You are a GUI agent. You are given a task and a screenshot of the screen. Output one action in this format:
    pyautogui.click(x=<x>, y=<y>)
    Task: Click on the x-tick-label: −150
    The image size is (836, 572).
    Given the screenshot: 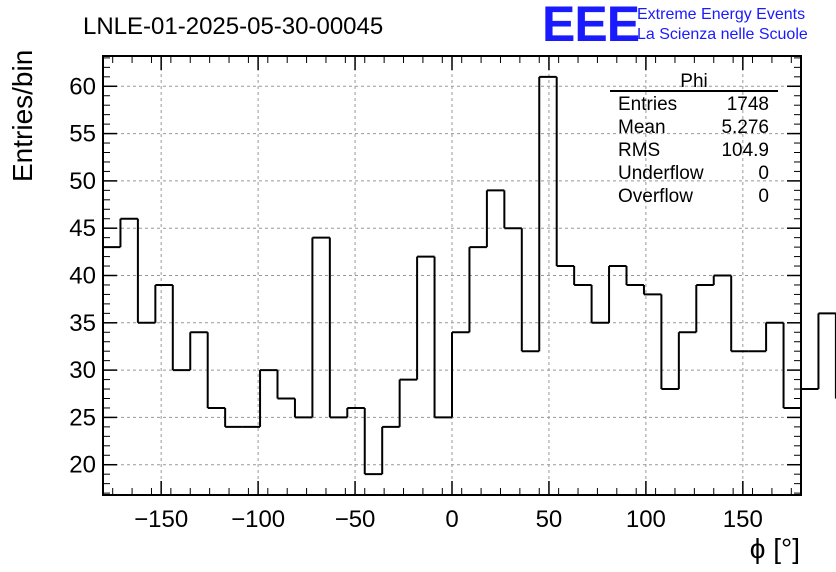 What is the action you would take?
    pyautogui.click(x=161, y=519)
    